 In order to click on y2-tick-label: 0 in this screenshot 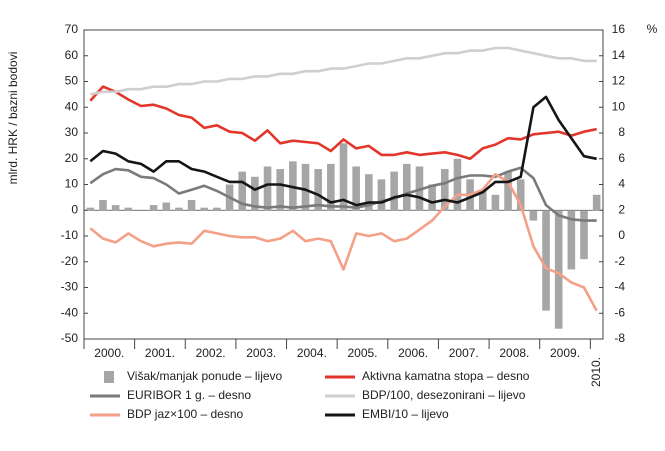, I will do `click(621, 235)`.